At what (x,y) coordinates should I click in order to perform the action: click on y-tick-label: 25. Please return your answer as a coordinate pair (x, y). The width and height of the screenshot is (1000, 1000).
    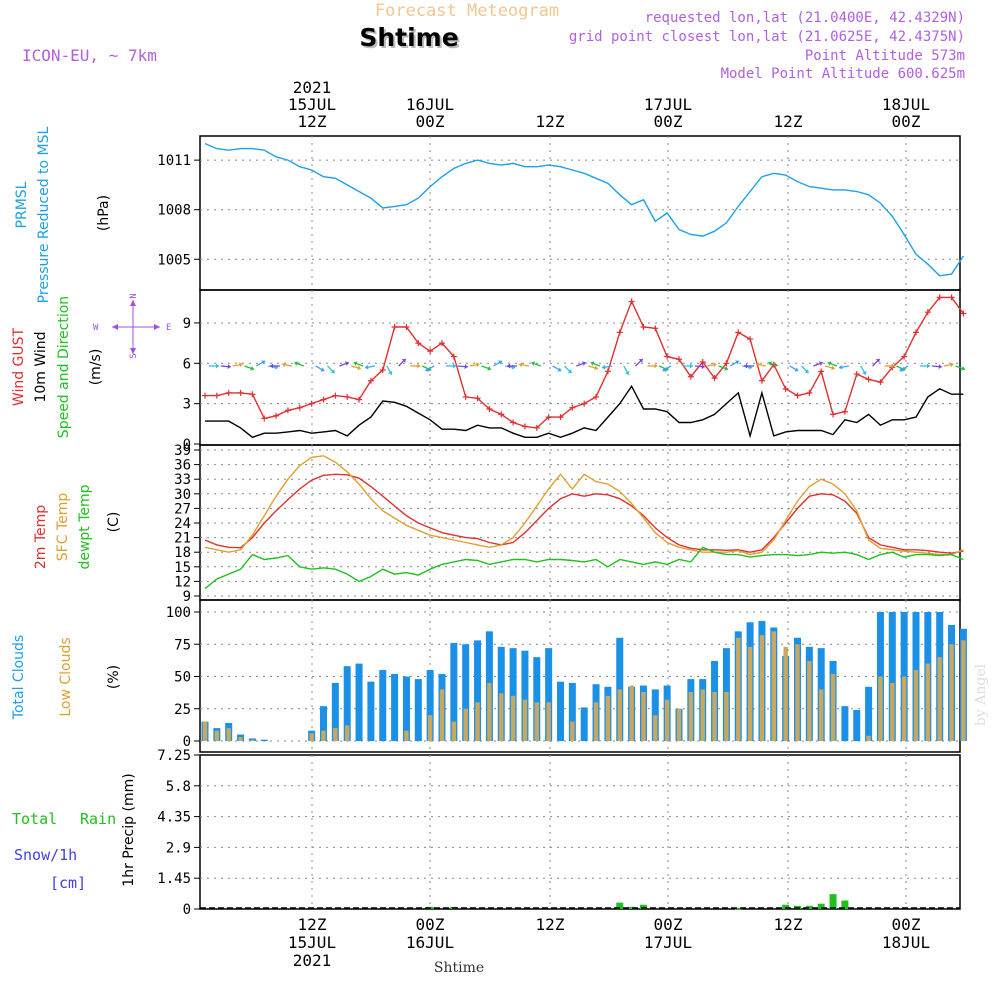
    Looking at the image, I should click on (182, 710).